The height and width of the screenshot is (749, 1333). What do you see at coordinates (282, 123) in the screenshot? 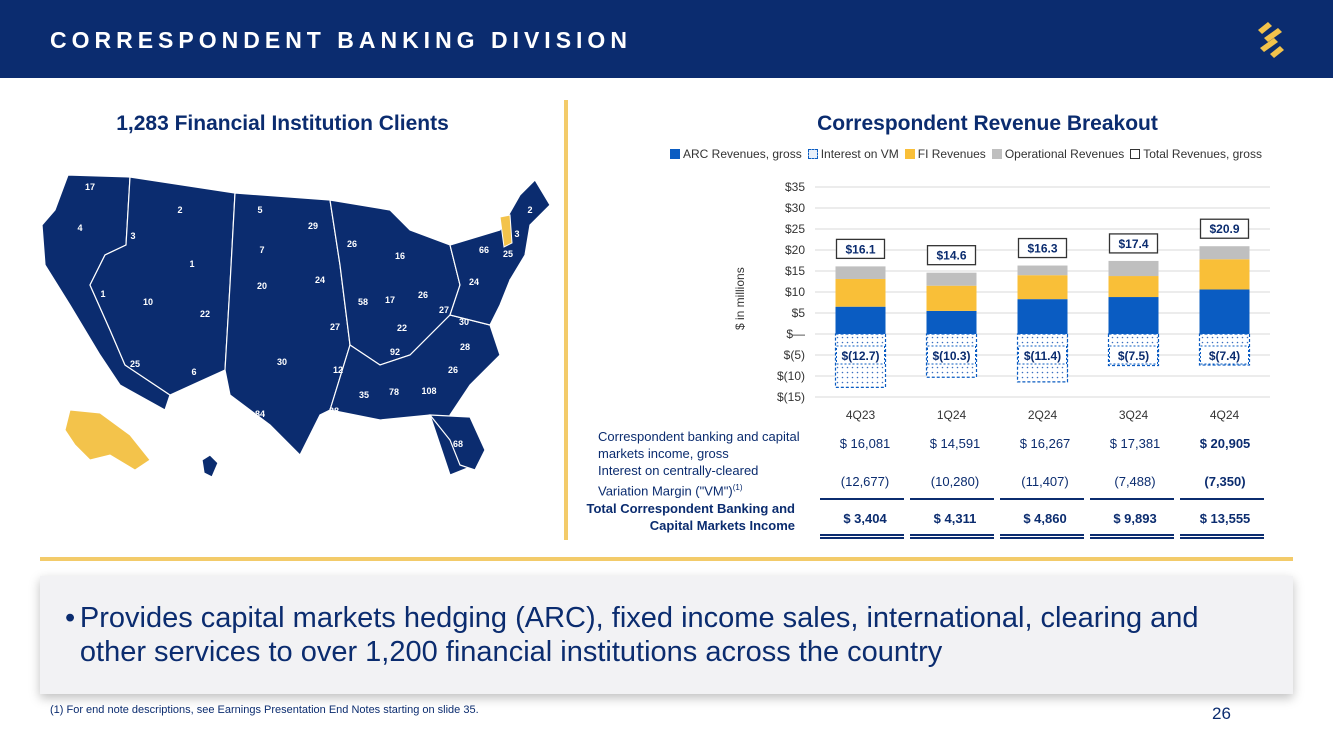
I see `map-title: 1,283 Financial Institution Clients` at bounding box center [282, 123].